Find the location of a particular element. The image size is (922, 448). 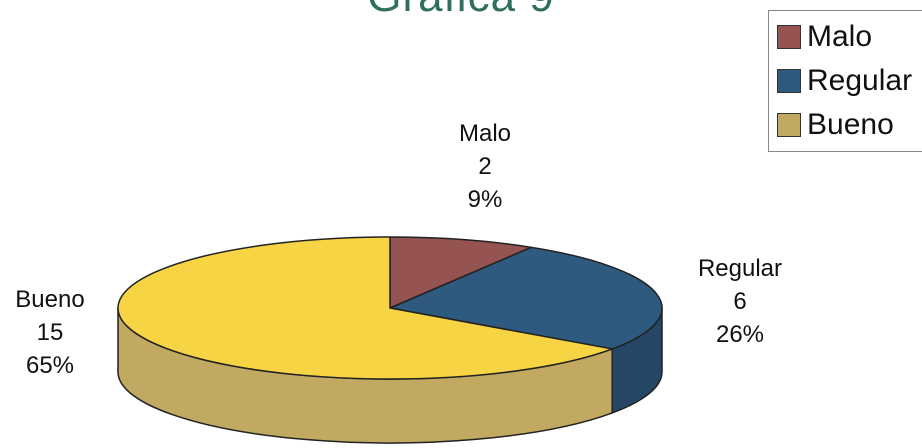

data-label-bueno-value: 15 is located at coordinates (50, 332).